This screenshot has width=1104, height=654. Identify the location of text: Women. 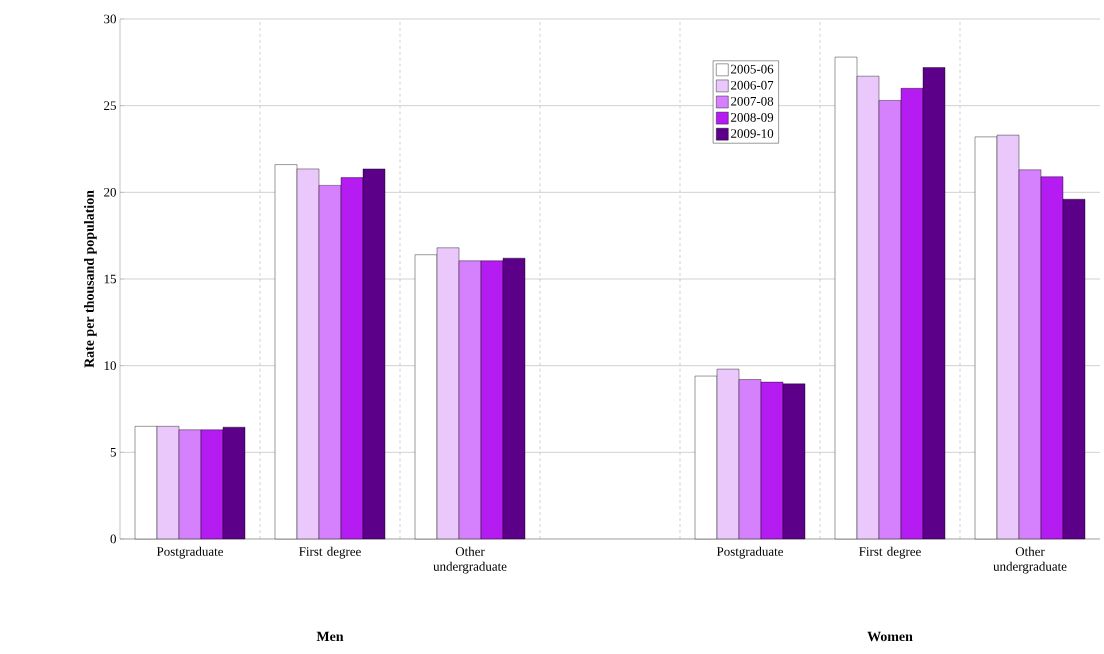
(890, 636).